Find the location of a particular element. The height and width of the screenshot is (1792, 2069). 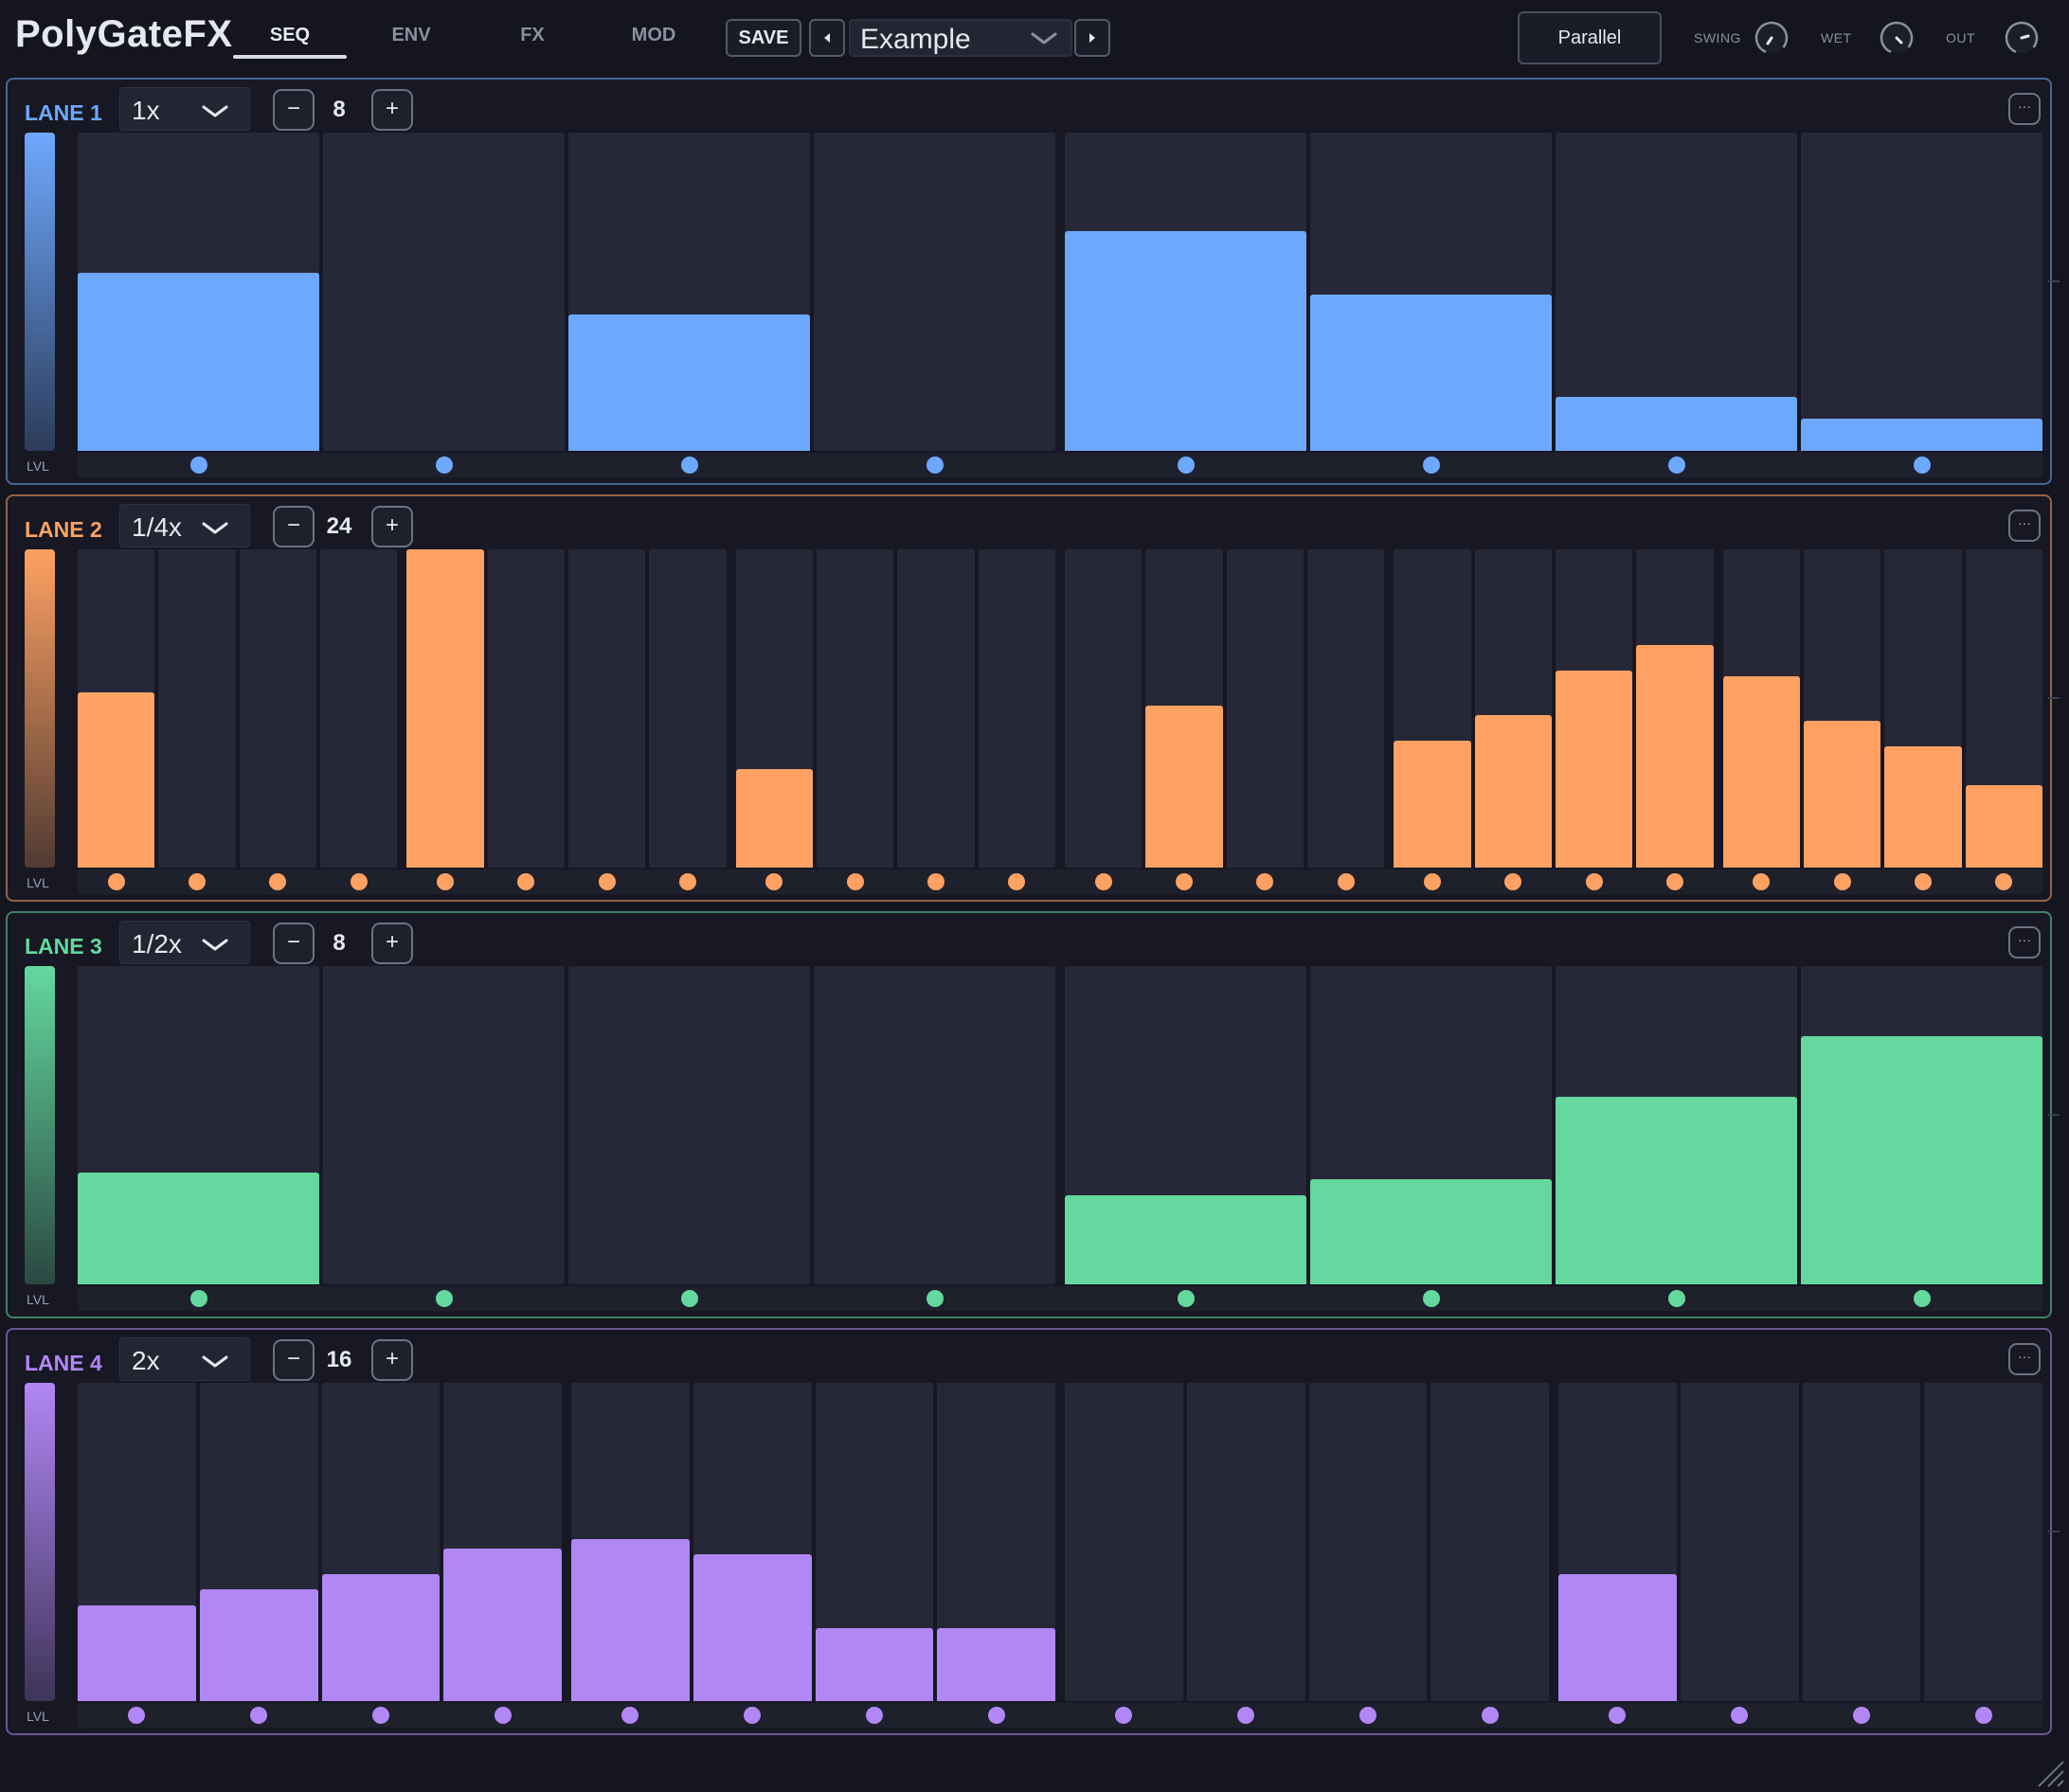

rate-dropdown: 1x is located at coordinates (184, 109).